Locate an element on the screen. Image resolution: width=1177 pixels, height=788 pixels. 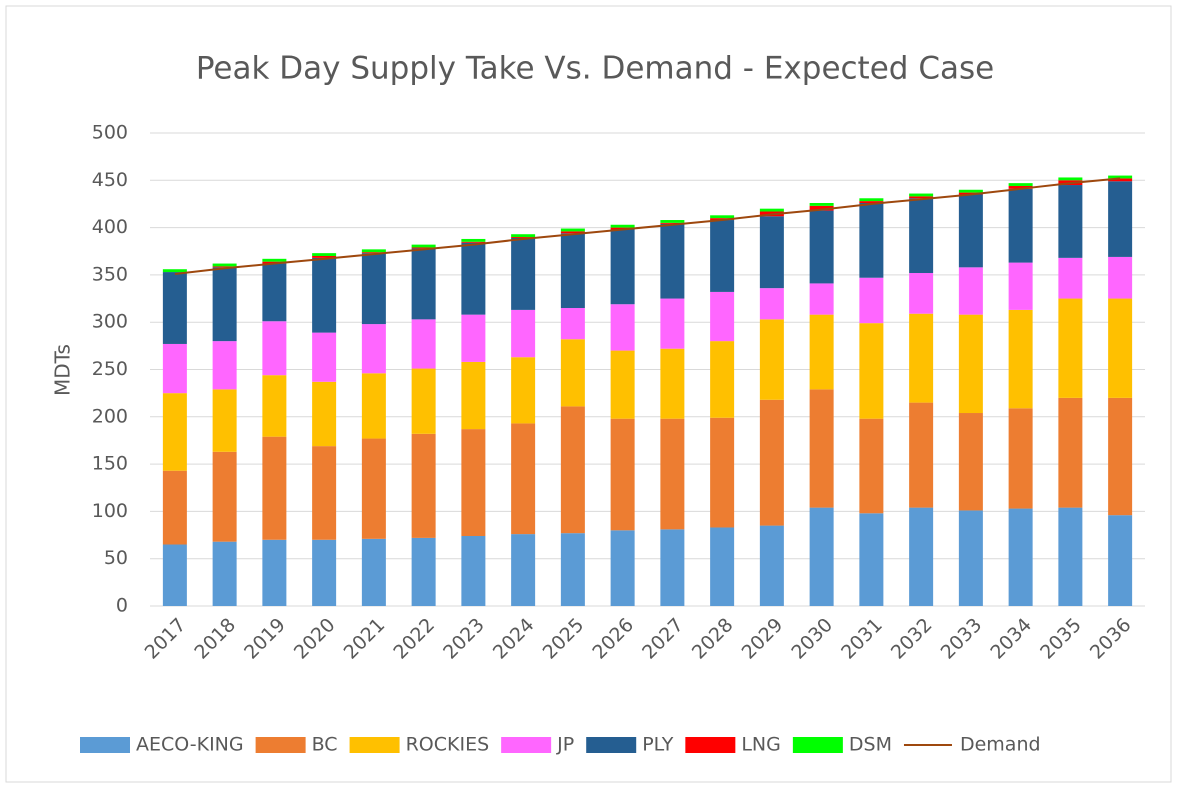
legend-label: LNG is located at coordinates (761, 745).